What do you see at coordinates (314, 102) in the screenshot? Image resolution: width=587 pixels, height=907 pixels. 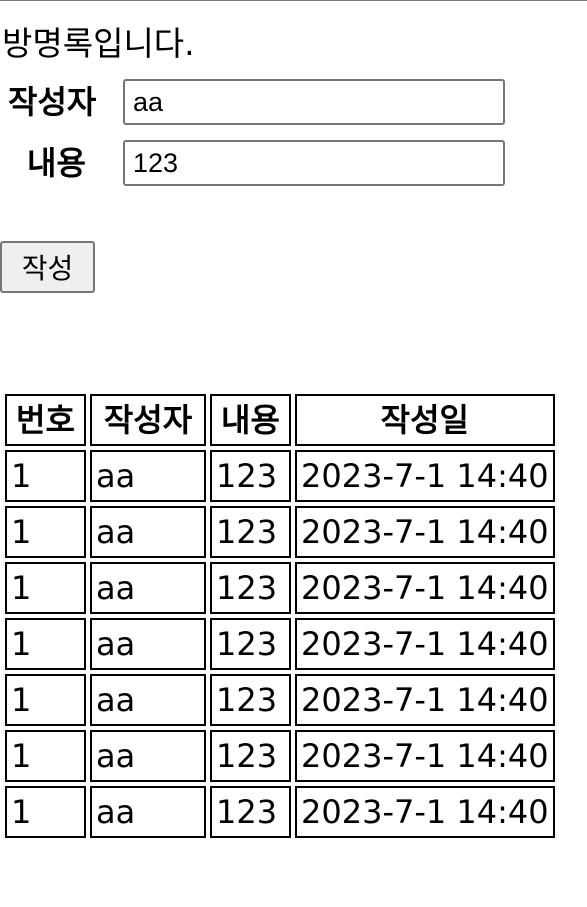 I see `writer-input` at bounding box center [314, 102].